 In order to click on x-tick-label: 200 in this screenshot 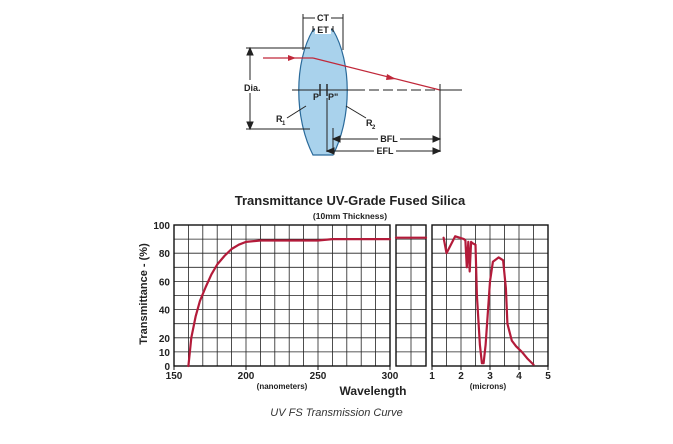, I will do `click(246, 376)`.